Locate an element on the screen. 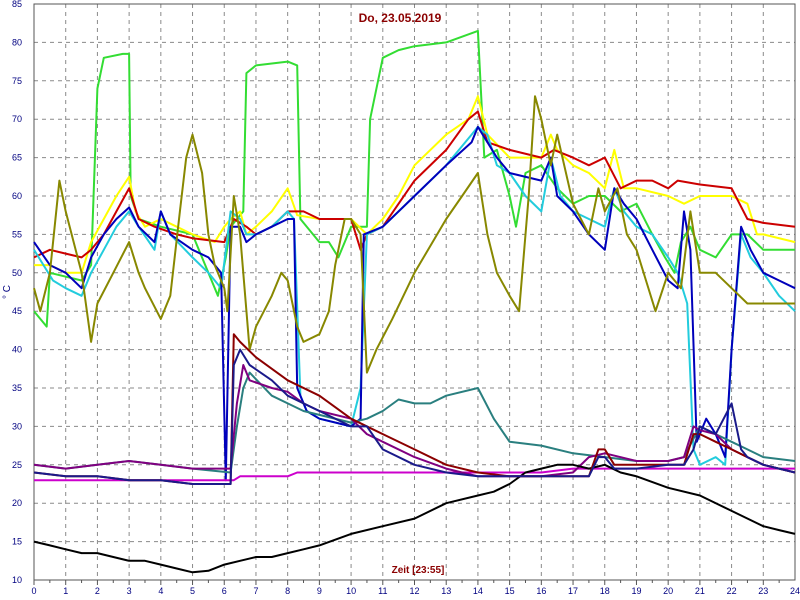  x-tick-label: 24 is located at coordinates (795, 591).